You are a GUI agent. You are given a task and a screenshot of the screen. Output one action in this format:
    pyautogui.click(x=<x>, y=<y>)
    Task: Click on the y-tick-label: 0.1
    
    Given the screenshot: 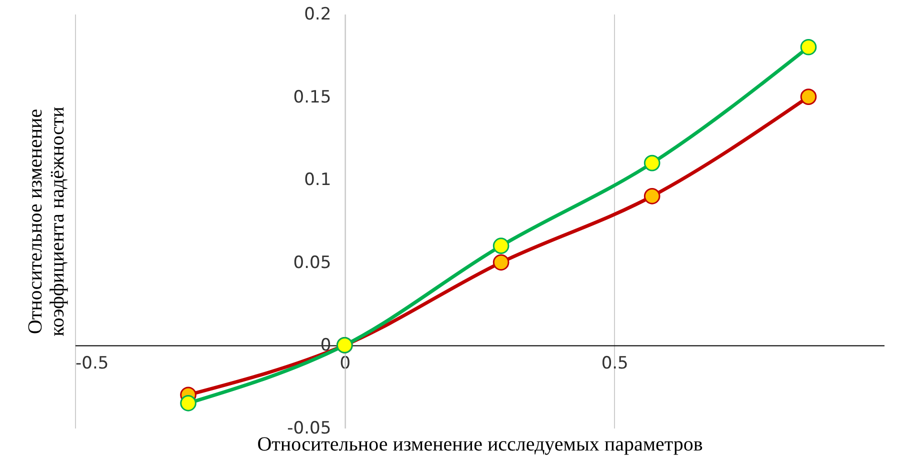 What is the action you would take?
    pyautogui.click(x=318, y=180)
    